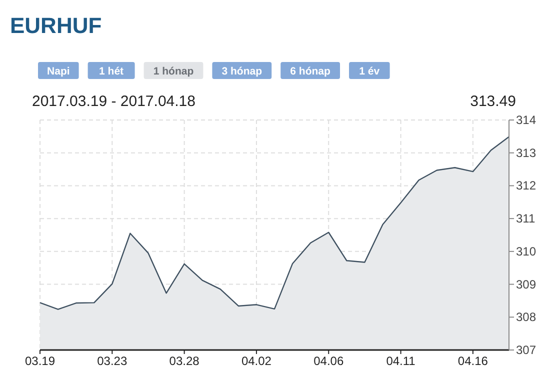 The image size is (555, 379). I want to click on chart-subtitle: 2017.03.19 - 2017.04.18, so click(114, 101).